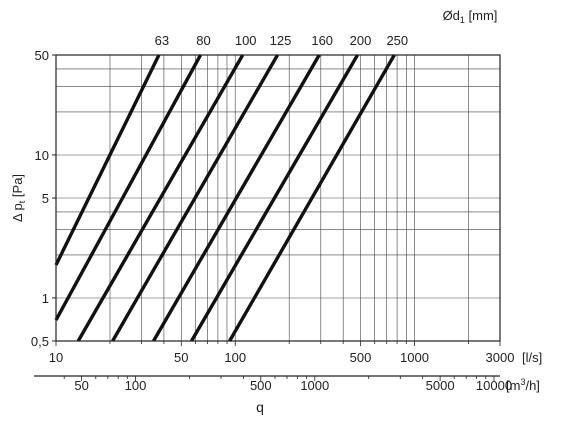 This screenshot has height=428, width=577. Describe the element at coordinates (45, 198) in the screenshot. I see `y-tick-label: 5` at that location.